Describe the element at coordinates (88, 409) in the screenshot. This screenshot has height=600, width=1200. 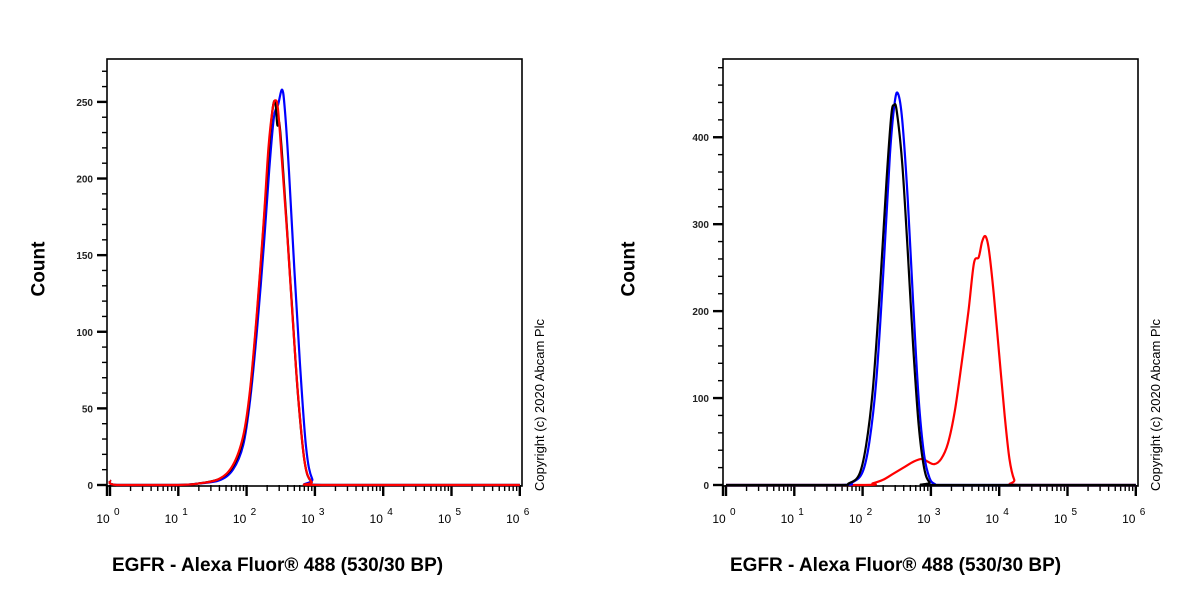
I see `y-tick-label: 50` at that location.